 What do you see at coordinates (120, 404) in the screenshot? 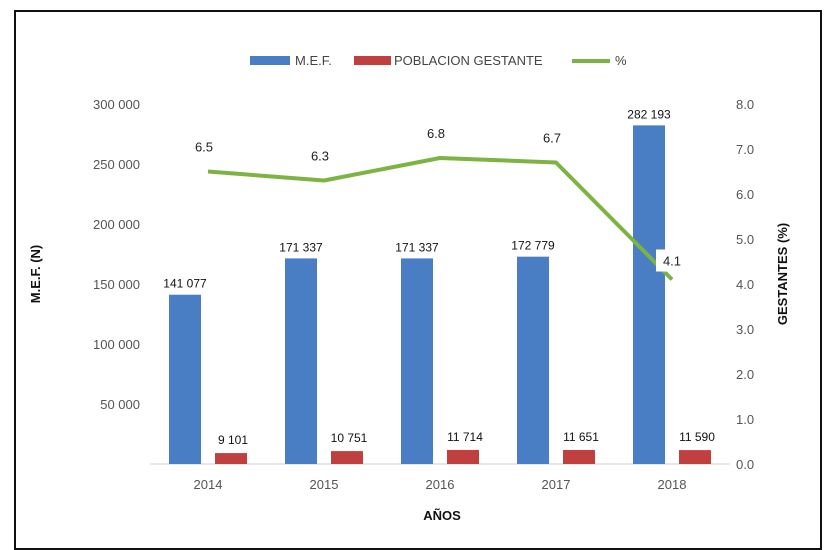
I see `y-tick-label: 50 000` at bounding box center [120, 404].